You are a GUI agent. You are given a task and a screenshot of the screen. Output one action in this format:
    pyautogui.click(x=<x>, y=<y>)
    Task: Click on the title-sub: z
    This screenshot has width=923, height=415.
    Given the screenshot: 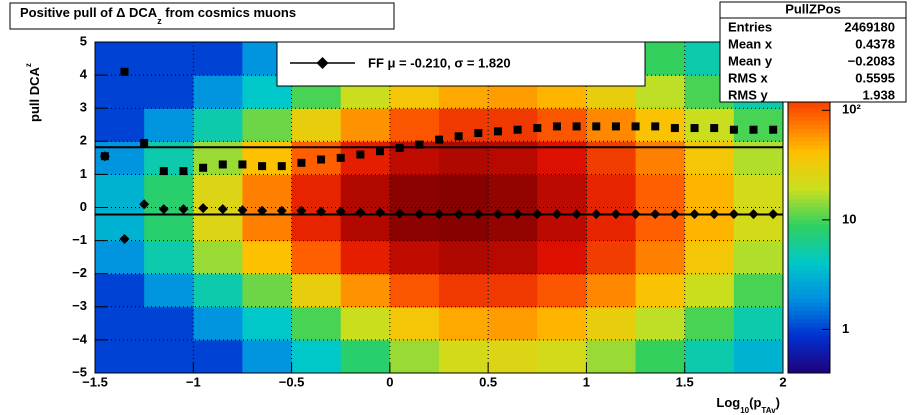 What is the action you would take?
    pyautogui.click(x=159, y=21)
    